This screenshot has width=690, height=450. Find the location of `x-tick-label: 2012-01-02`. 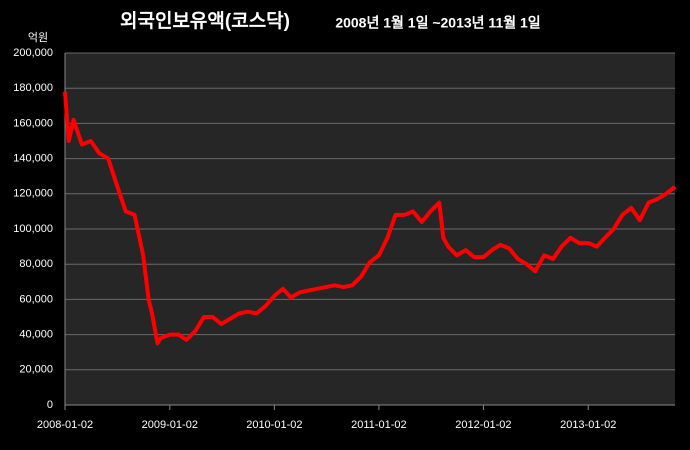

x-tick-label: 2012-01-02 is located at coordinates (483, 425).